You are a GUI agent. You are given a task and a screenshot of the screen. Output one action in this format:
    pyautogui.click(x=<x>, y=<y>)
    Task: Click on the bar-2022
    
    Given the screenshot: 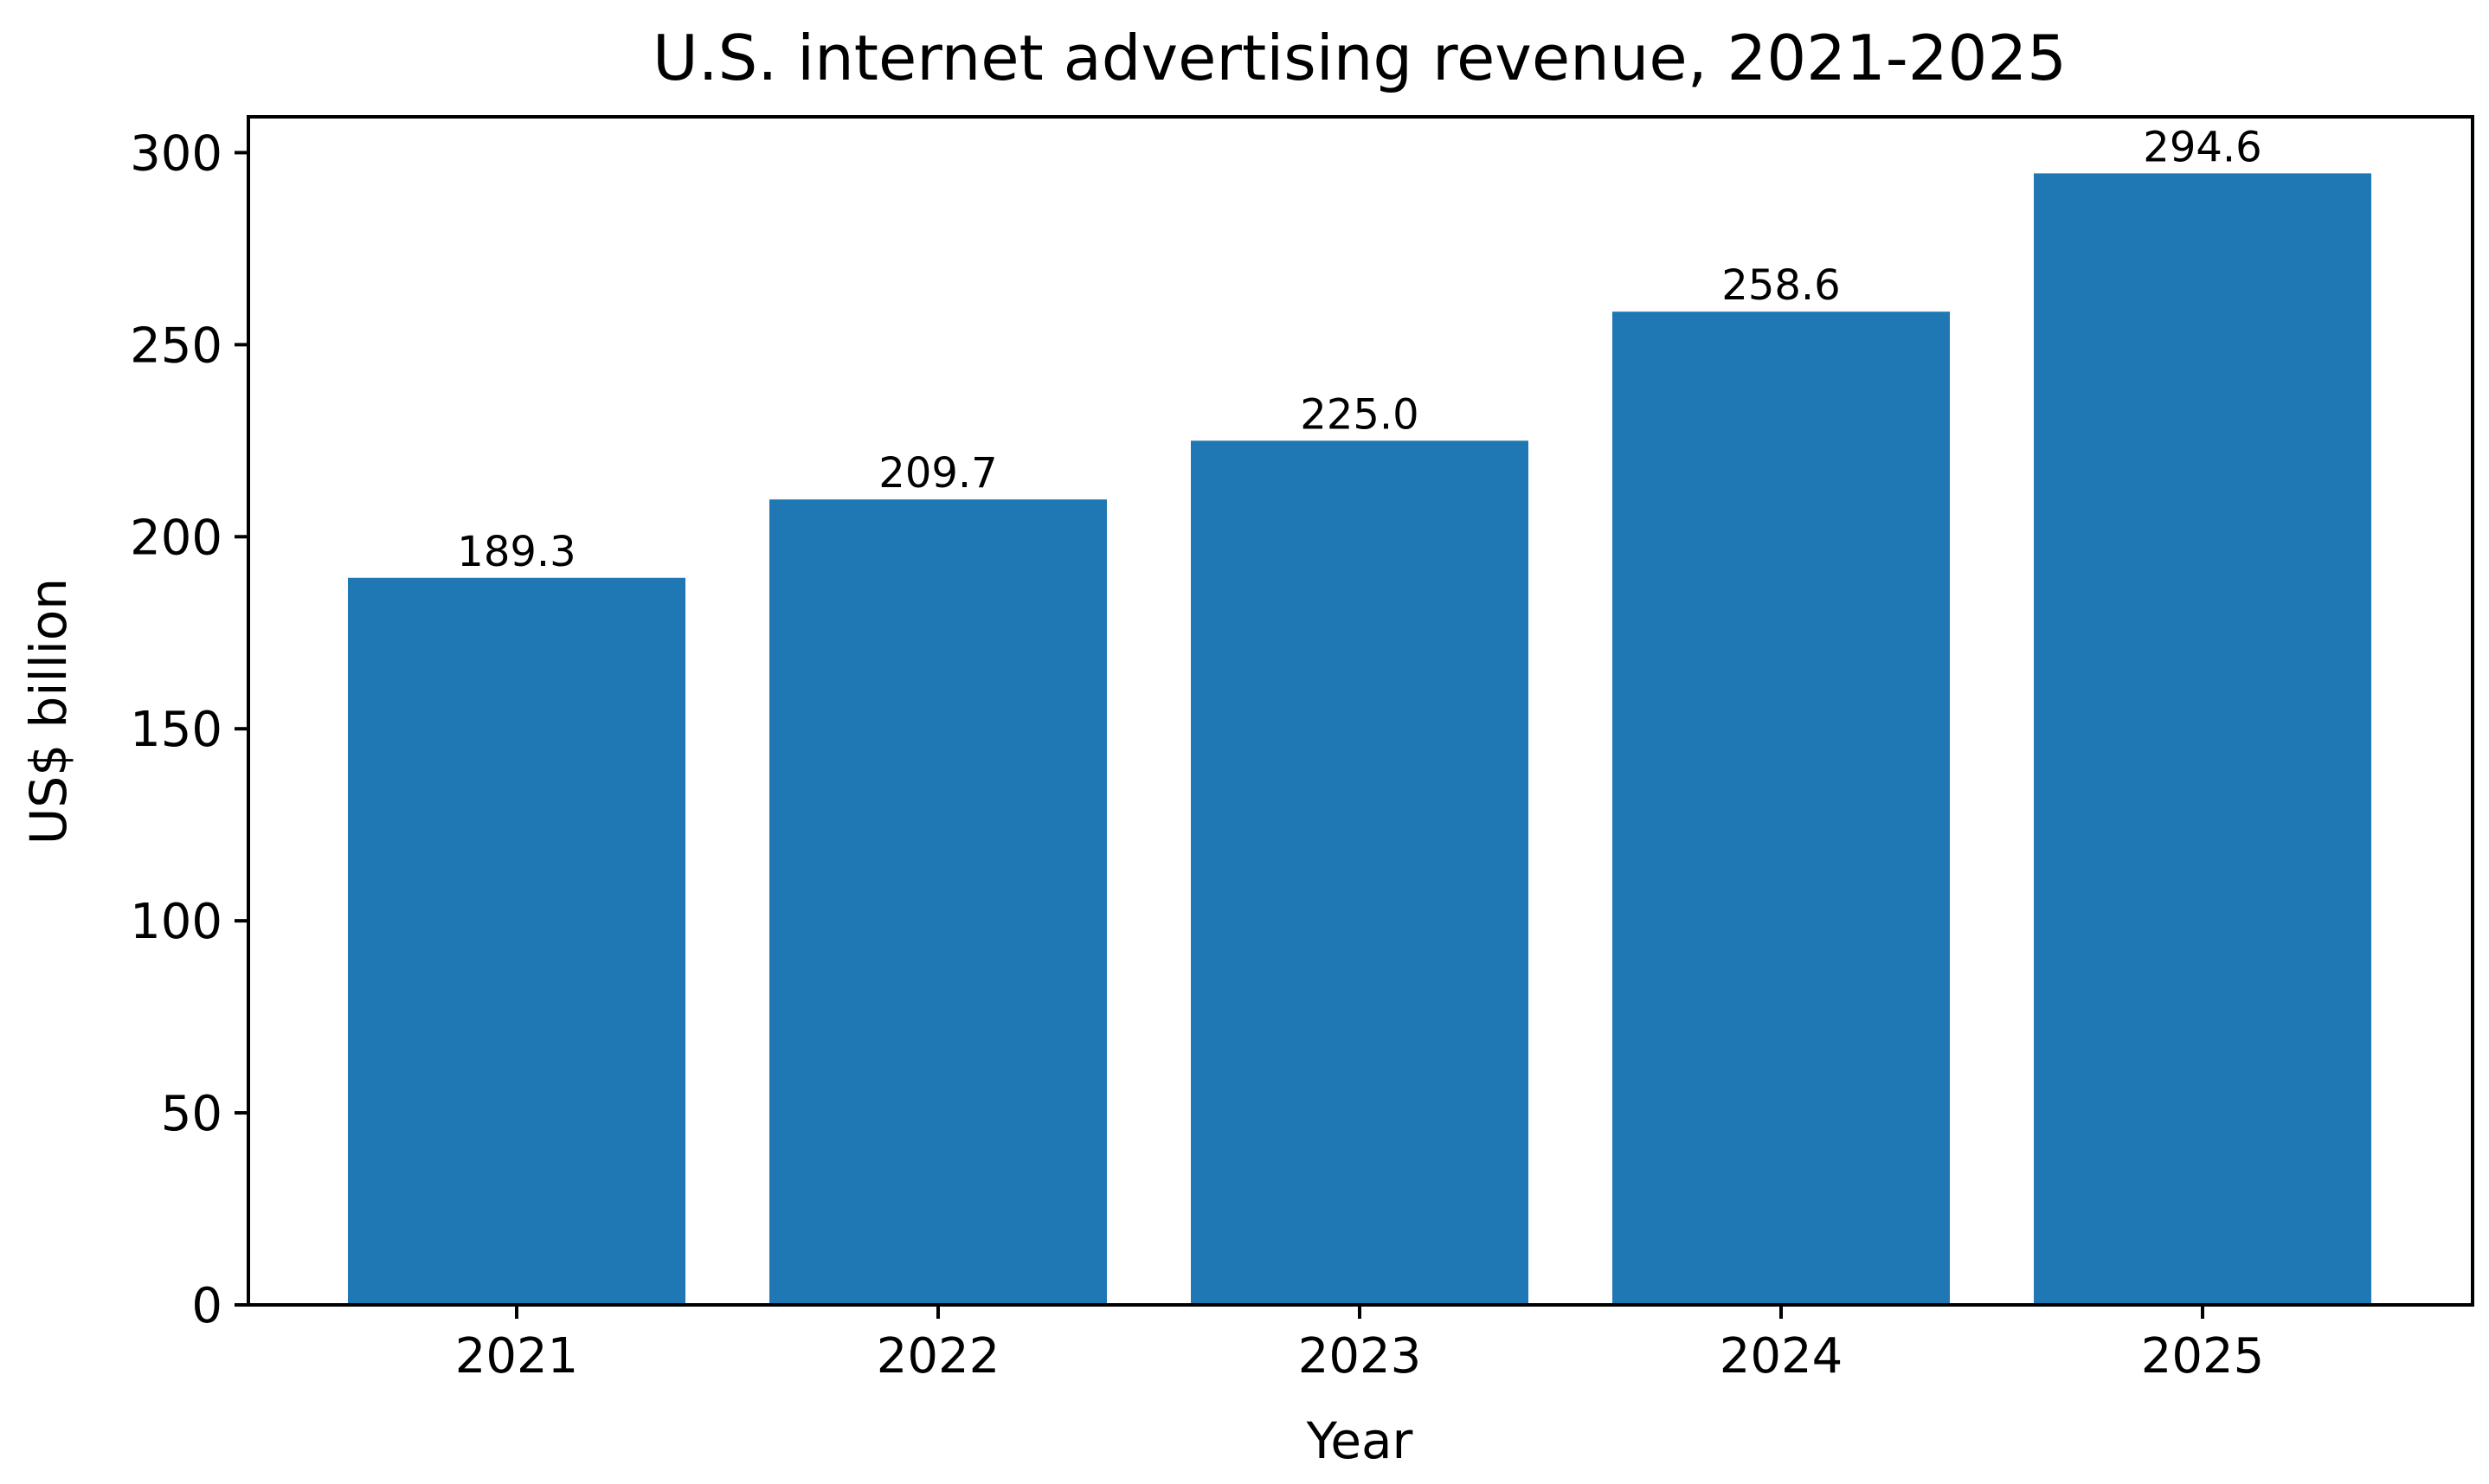 What is the action you would take?
    pyautogui.click(x=938, y=902)
    